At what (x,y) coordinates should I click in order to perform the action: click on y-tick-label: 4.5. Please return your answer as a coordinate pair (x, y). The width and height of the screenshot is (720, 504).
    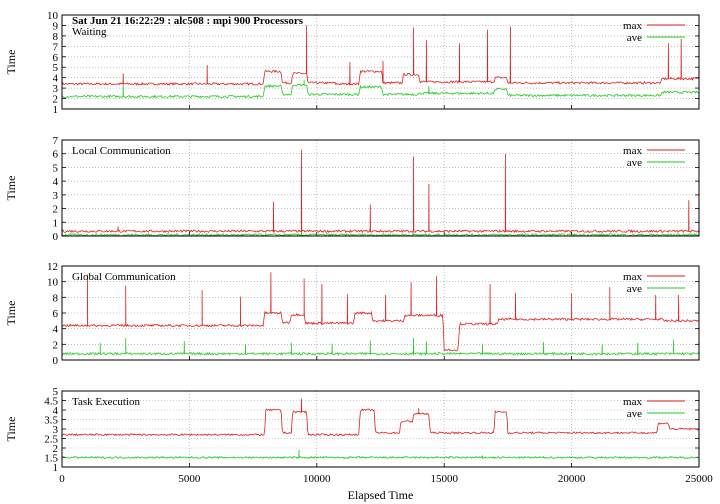
    Looking at the image, I should click on (51, 402).